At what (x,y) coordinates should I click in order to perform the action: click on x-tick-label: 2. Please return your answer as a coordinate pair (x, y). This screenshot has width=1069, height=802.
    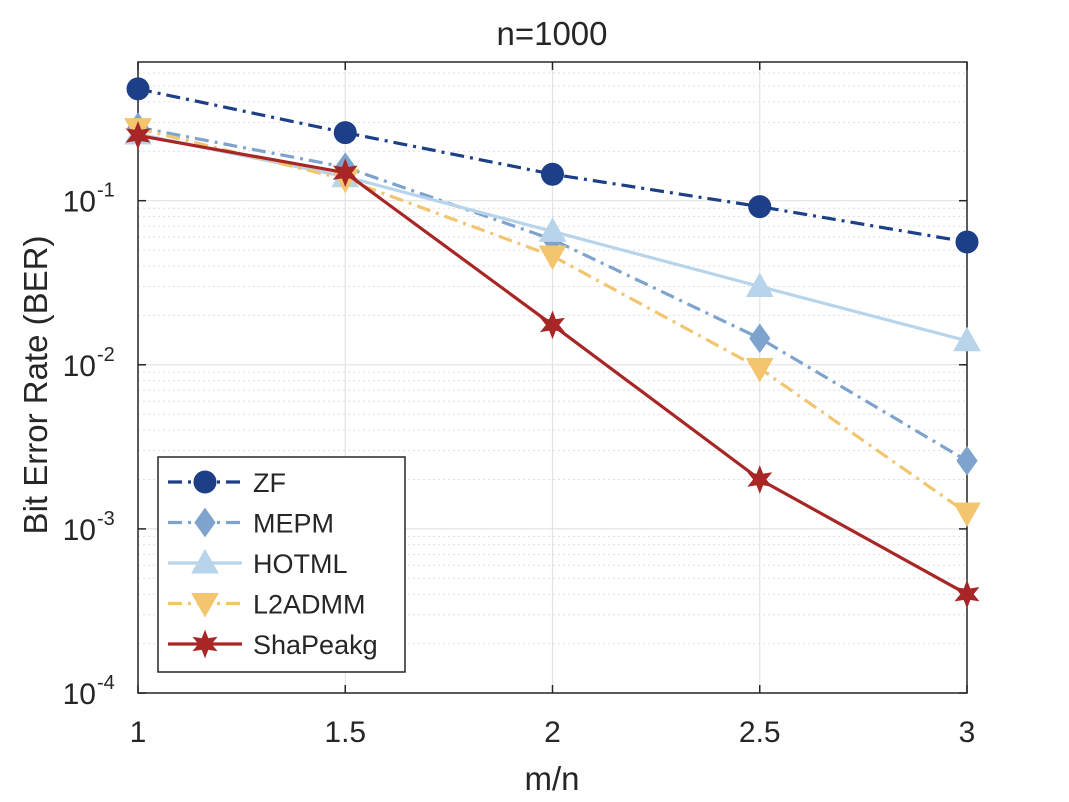
    Looking at the image, I should click on (552, 732).